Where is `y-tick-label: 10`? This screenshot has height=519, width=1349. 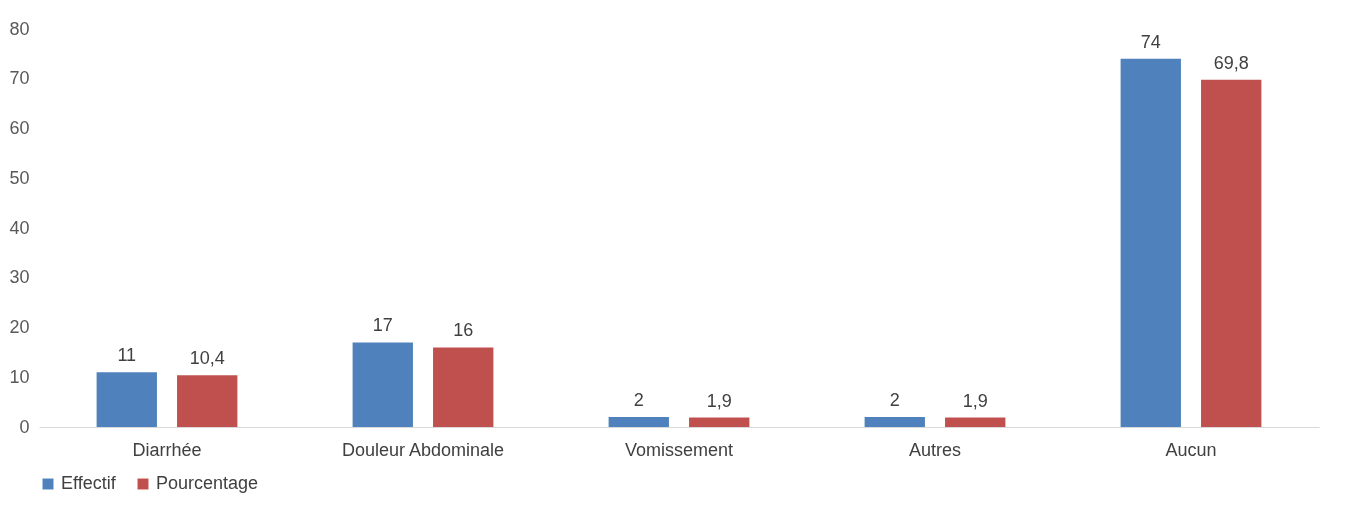 y-tick-label: 10 is located at coordinates (19, 376).